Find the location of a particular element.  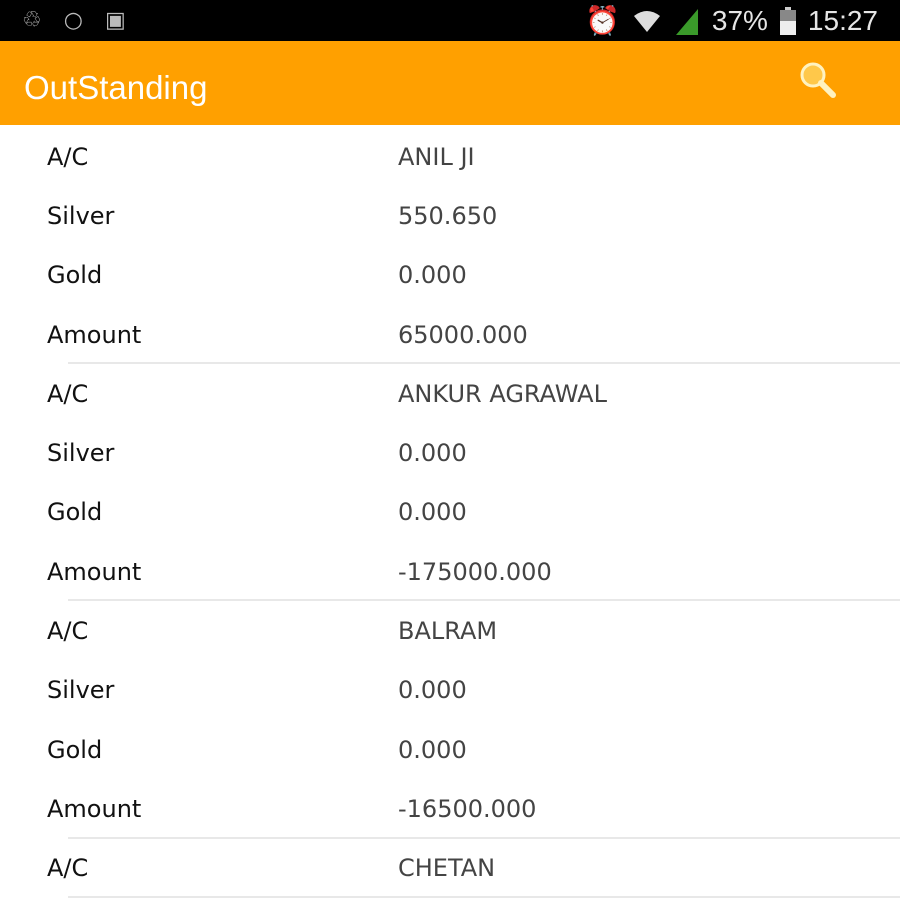

field-row-ac: A/C ANIL JI is located at coordinates (450, 156).